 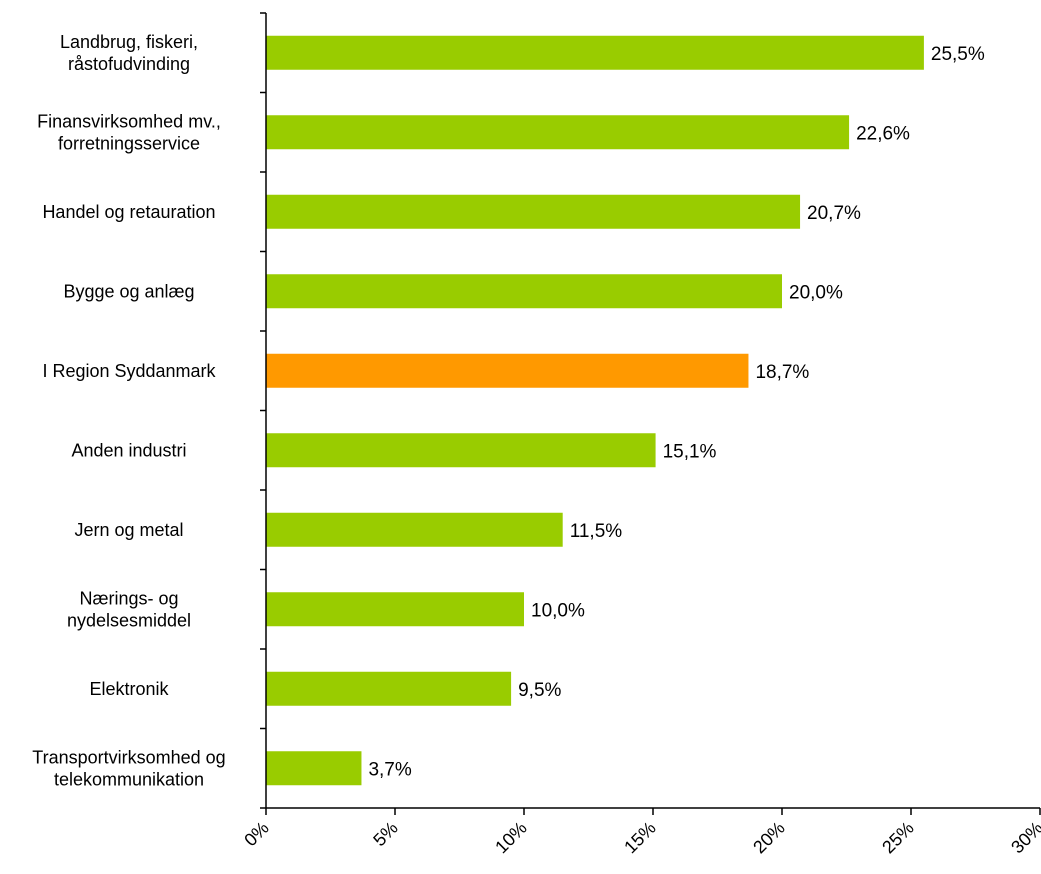 I want to click on data-label: 10,0%, so click(x=558, y=610).